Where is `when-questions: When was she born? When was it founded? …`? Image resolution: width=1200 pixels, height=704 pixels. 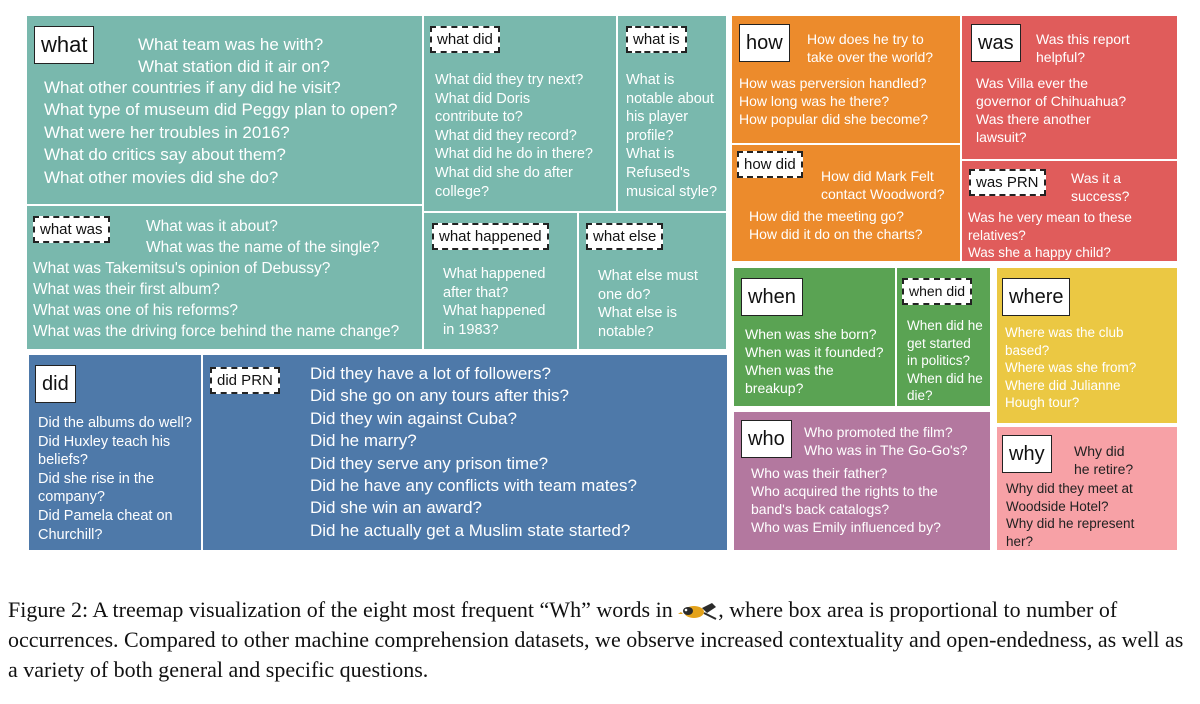 when-questions: When was she born? When was it founded? … is located at coordinates (814, 361).